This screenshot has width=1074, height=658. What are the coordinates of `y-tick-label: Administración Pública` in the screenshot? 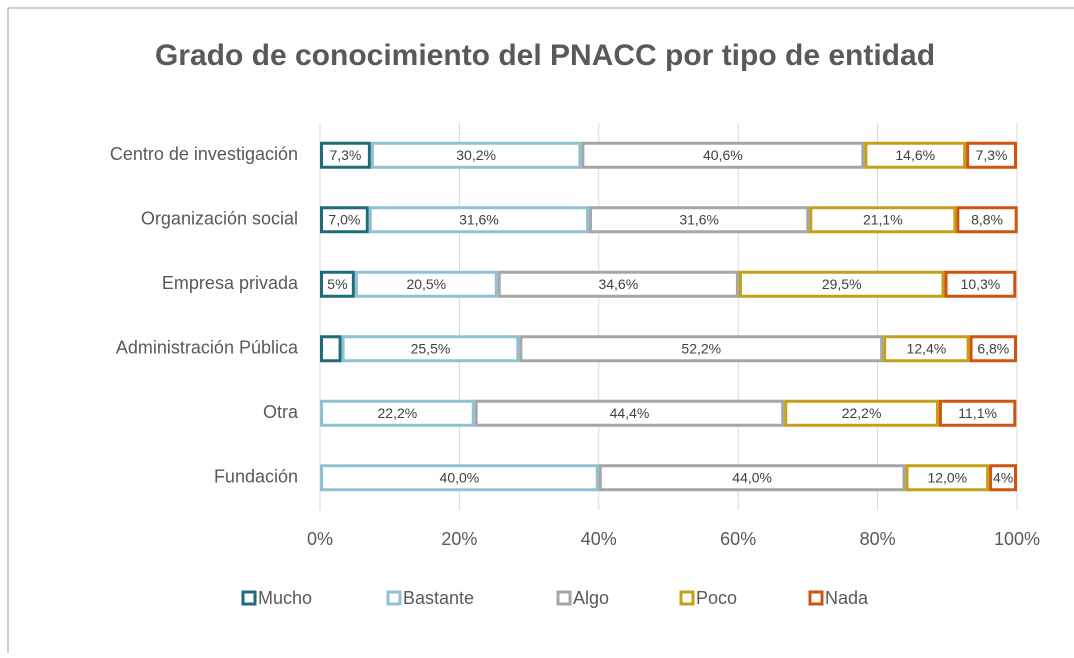 It's located at (207, 348).